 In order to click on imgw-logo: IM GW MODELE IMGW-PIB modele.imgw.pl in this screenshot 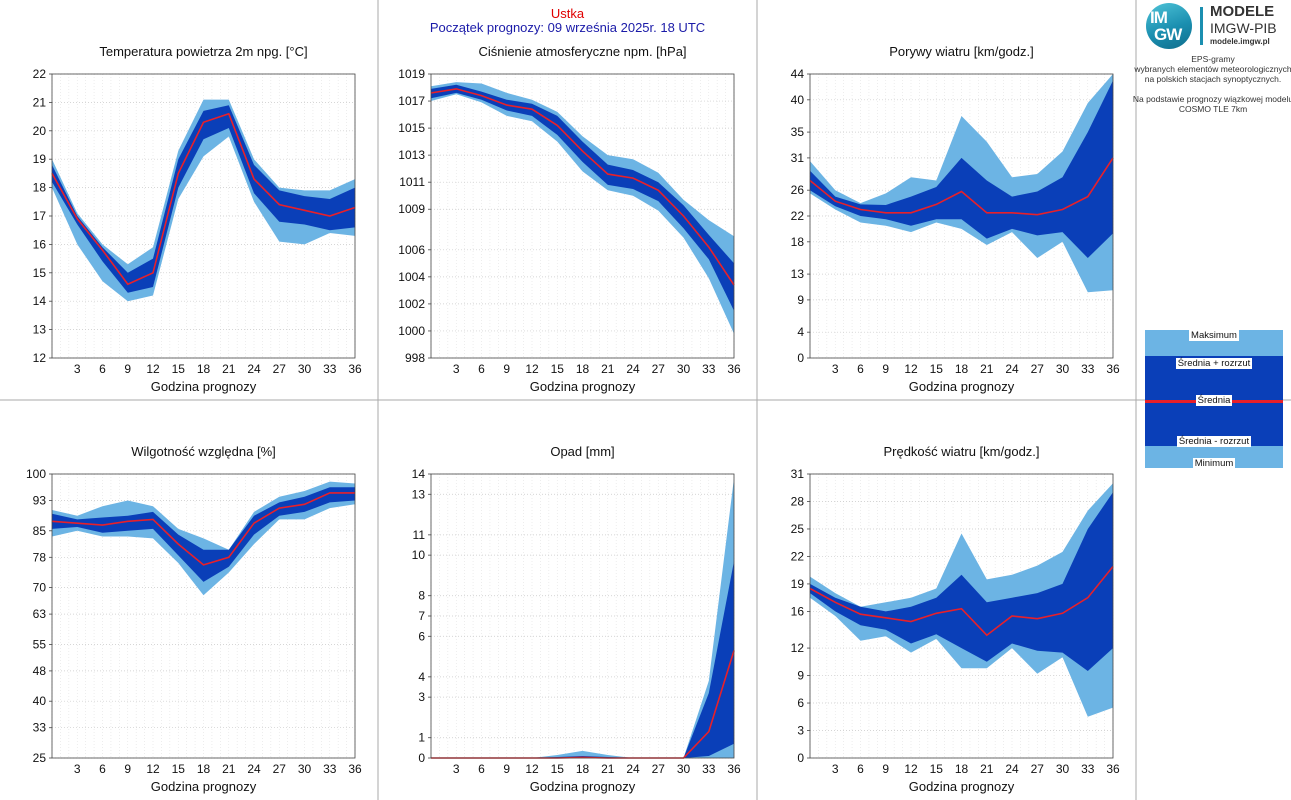, I will do `click(1217, 26)`.